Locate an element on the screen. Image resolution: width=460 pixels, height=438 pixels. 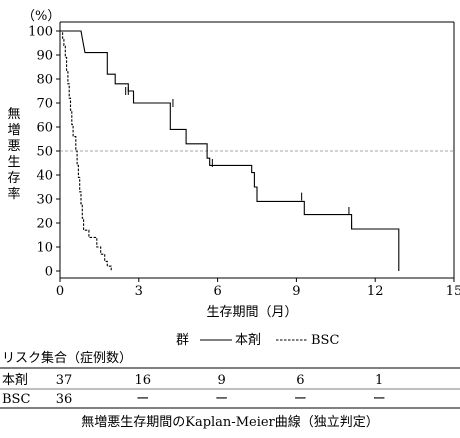
x-tick-label: 15 is located at coordinates (453, 291).